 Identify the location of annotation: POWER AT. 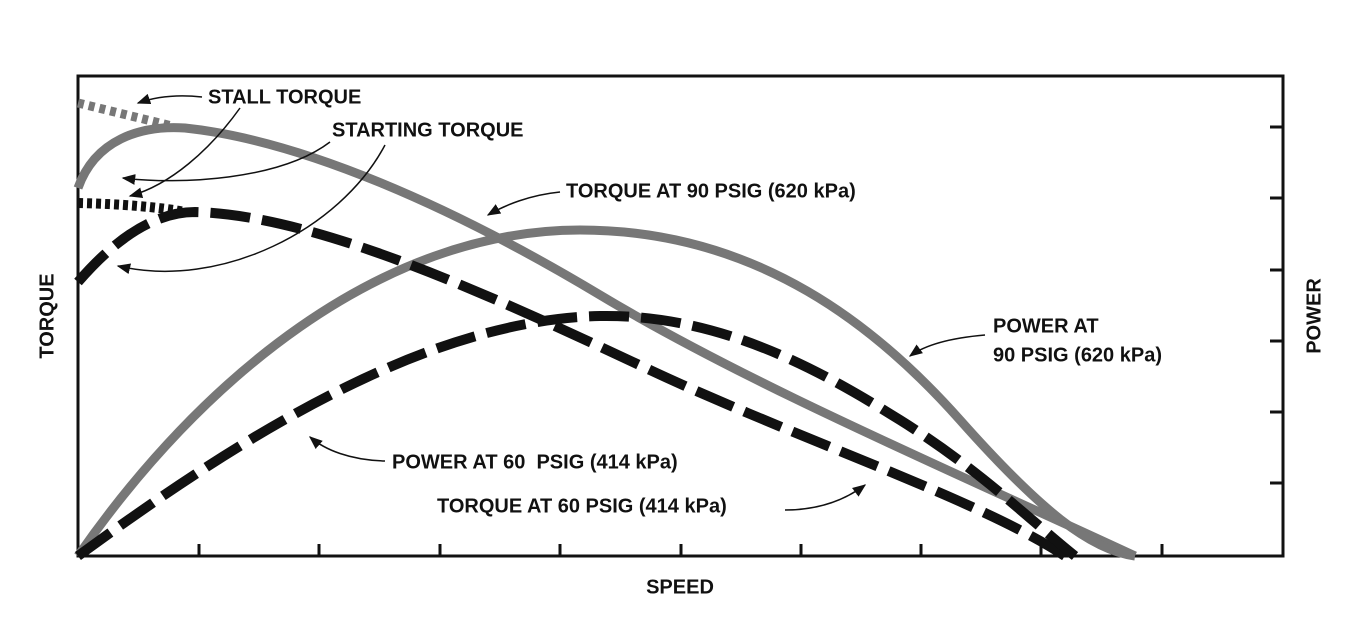
(1046, 326).